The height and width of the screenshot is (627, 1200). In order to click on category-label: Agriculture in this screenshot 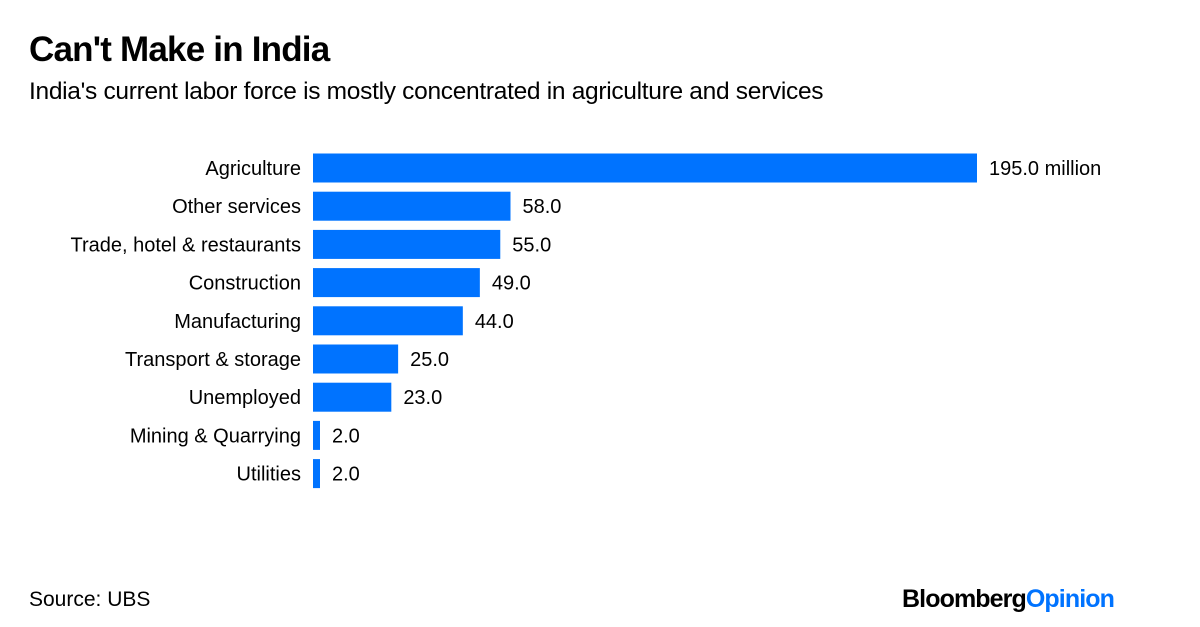, I will do `click(253, 169)`.